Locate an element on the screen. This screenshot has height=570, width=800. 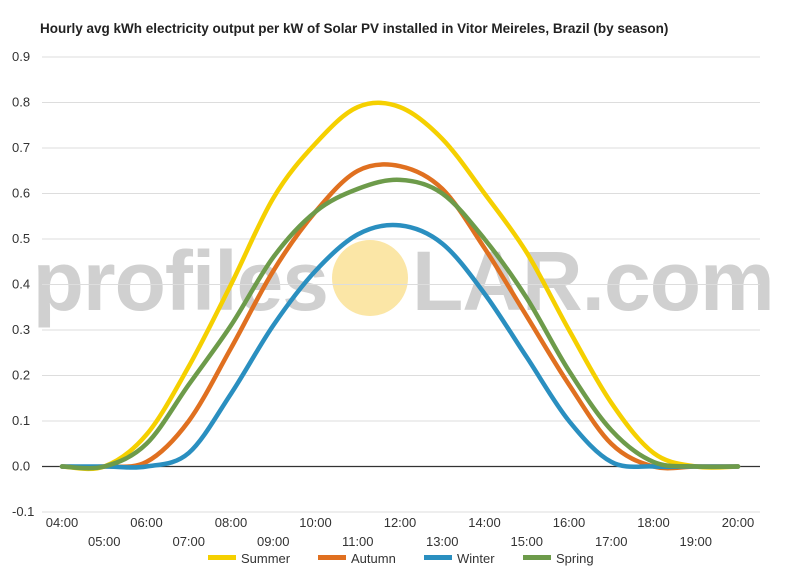
watermark-text-right: LAR.com is located at coordinates (593, 281).